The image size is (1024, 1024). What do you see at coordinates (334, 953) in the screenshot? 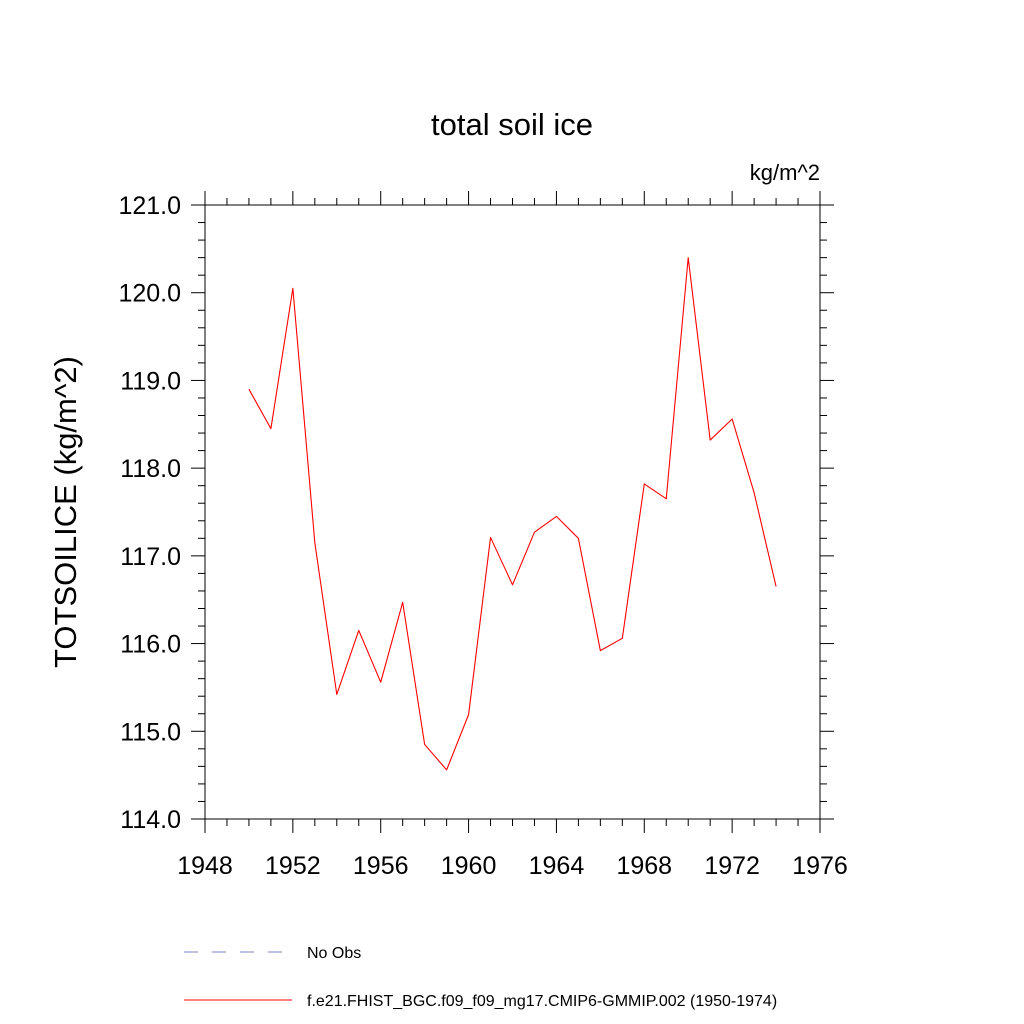
I see `legend-label: No Obs` at bounding box center [334, 953].